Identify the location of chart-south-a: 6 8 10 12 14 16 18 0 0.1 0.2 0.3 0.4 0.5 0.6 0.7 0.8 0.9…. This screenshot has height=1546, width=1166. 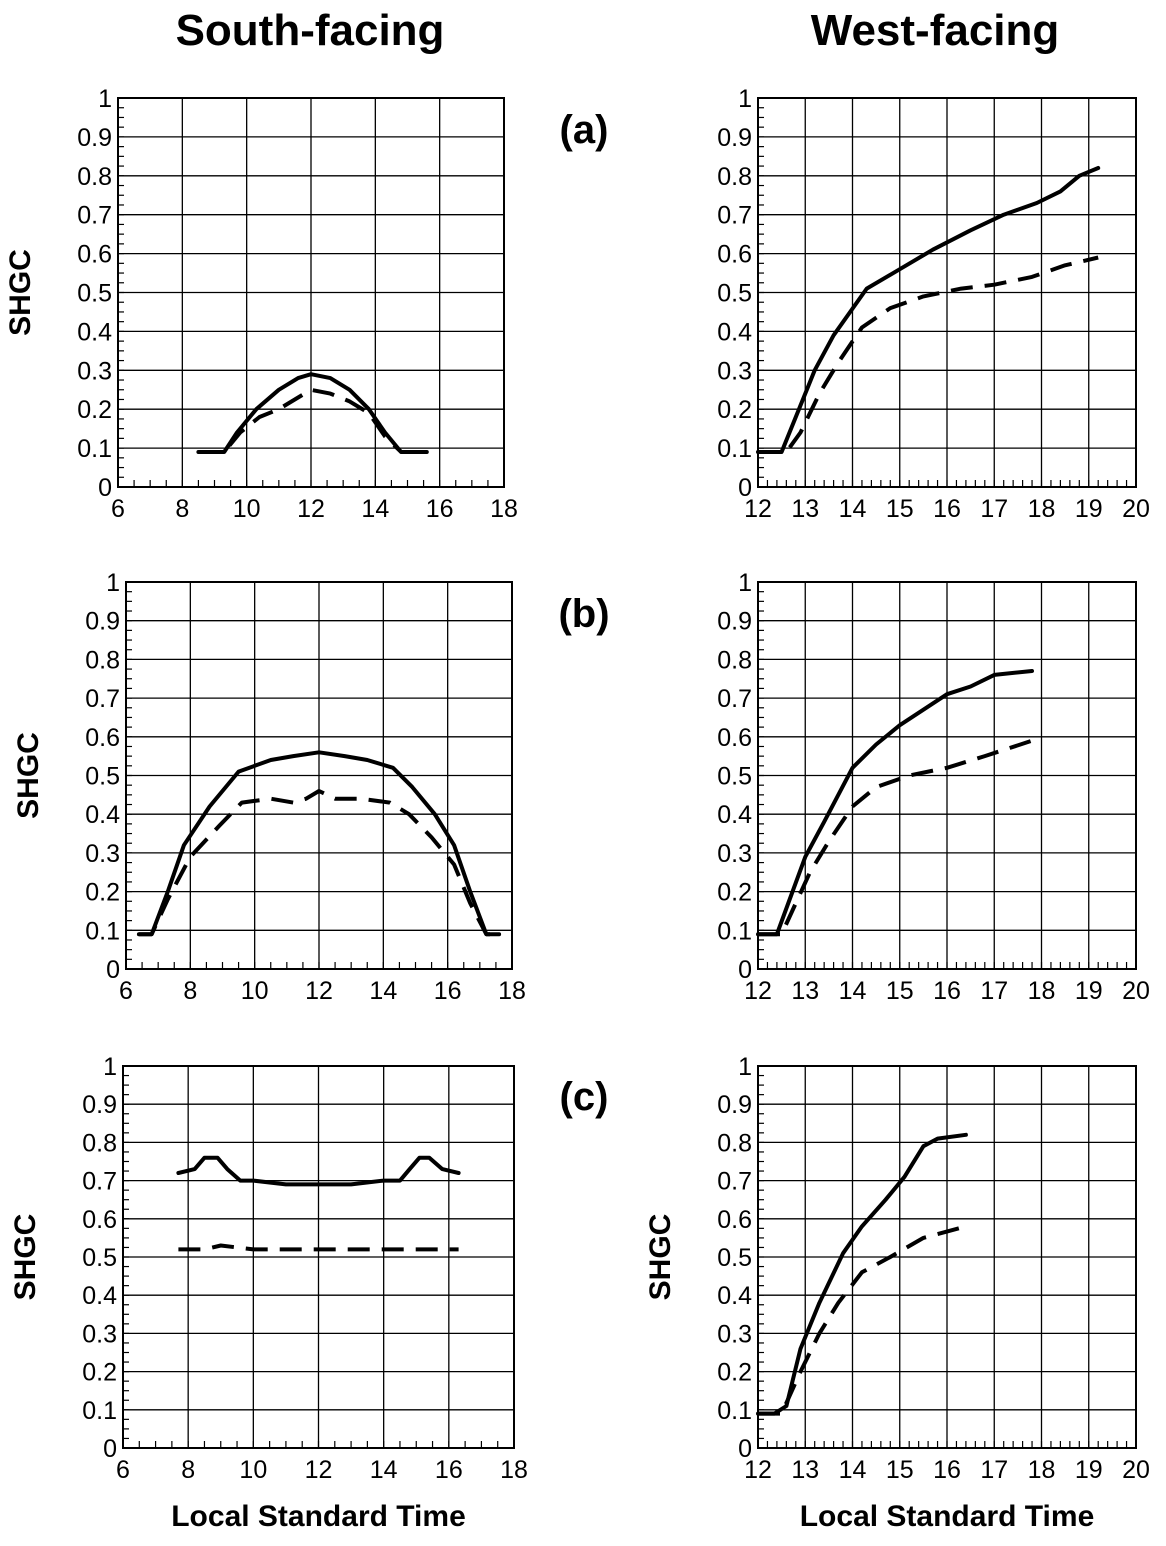
(261, 304).